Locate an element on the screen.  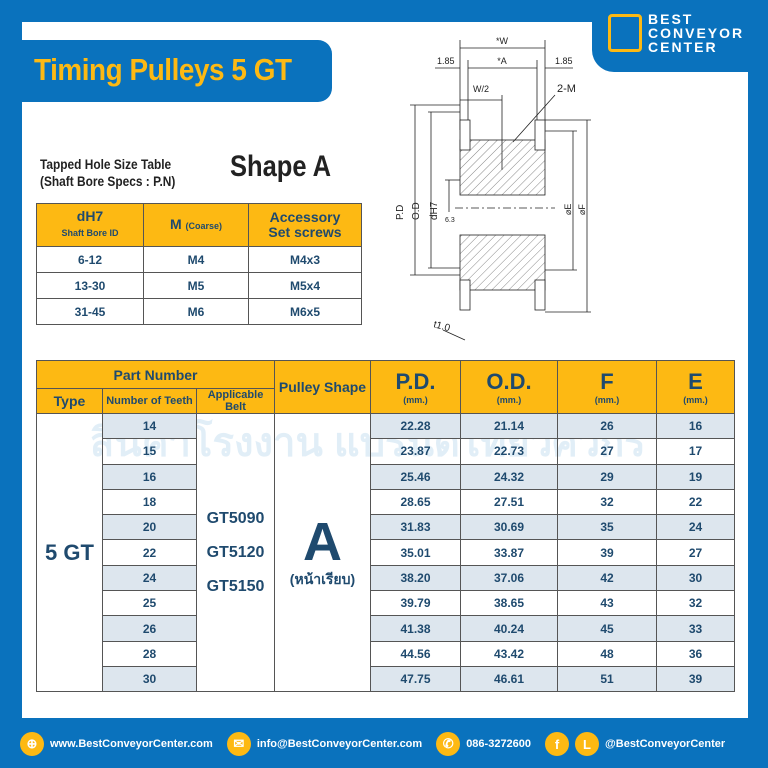
od-cell: 30.69 is located at coordinates (509, 527).